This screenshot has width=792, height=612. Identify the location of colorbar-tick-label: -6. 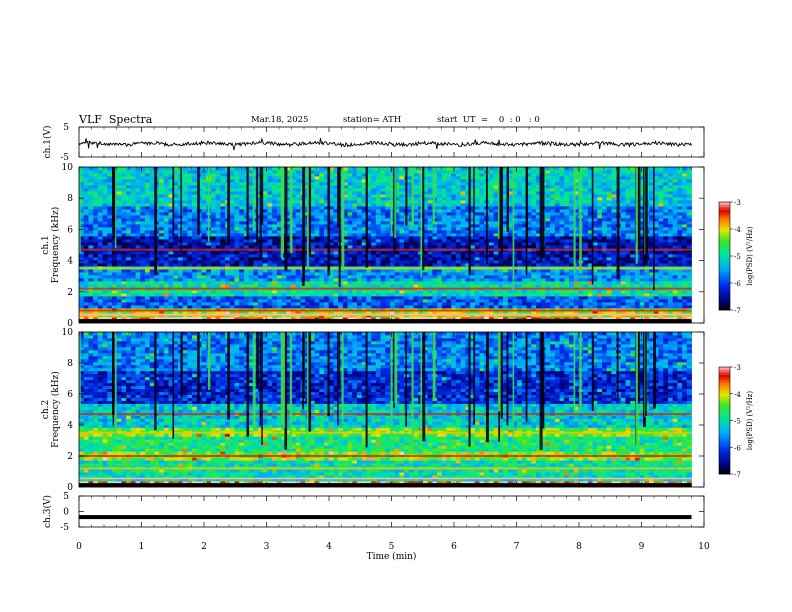
(737, 448).